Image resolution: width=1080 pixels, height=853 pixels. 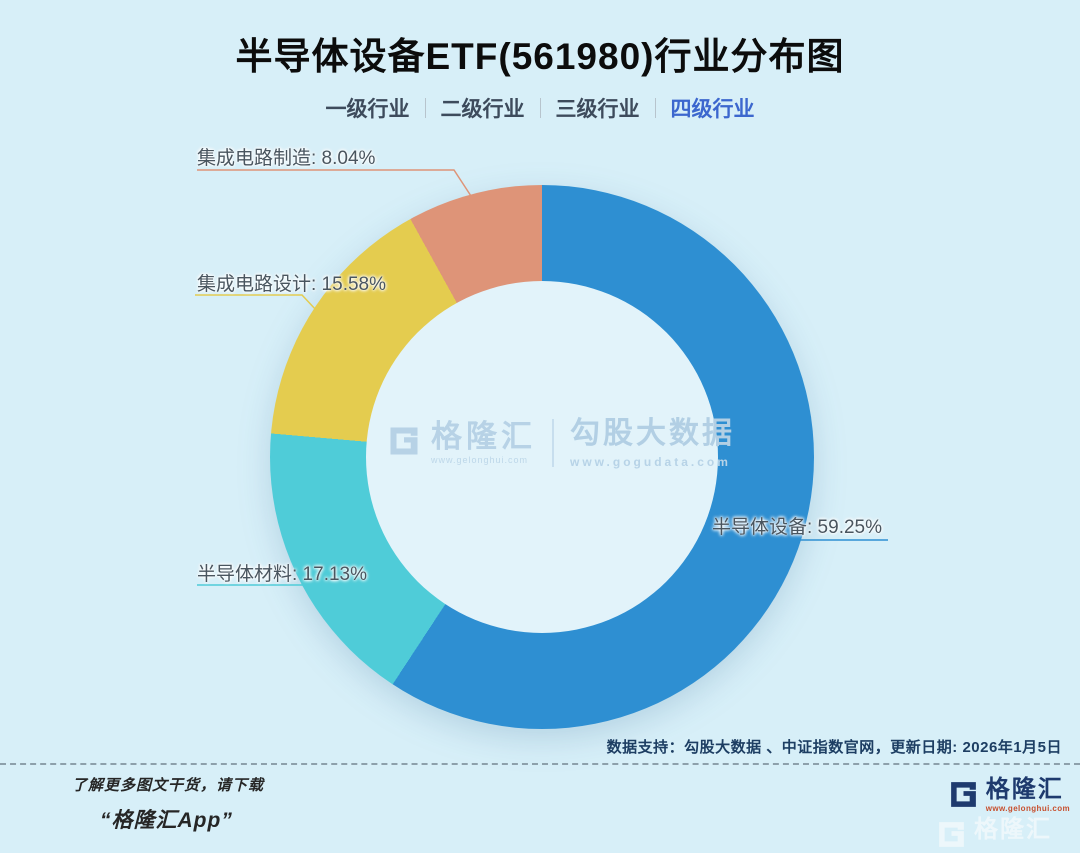 I want to click on segment-label-ic-design: 集成电路设计: 15.58%, so click(x=291, y=284).